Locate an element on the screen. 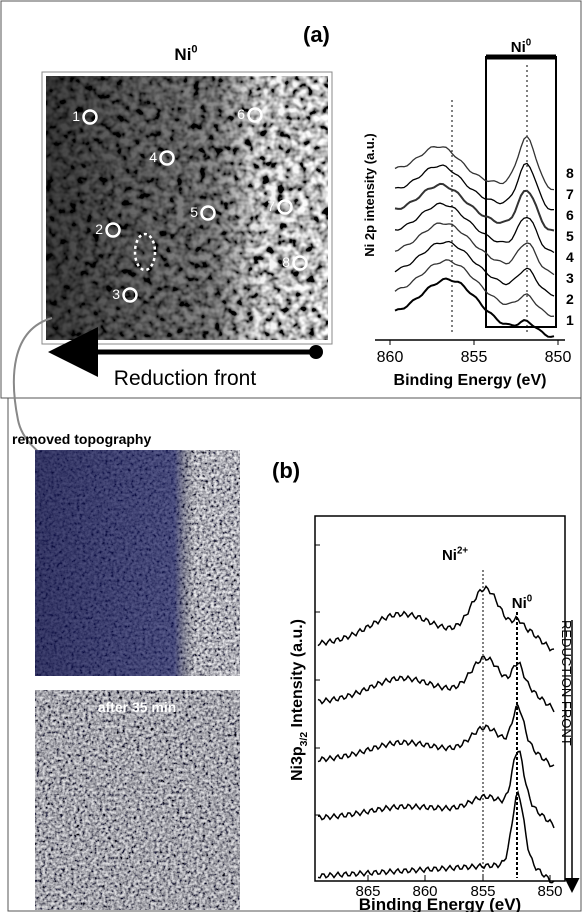 This screenshot has width=582, height=912. map-point-label: 6 is located at coordinates (241, 114).